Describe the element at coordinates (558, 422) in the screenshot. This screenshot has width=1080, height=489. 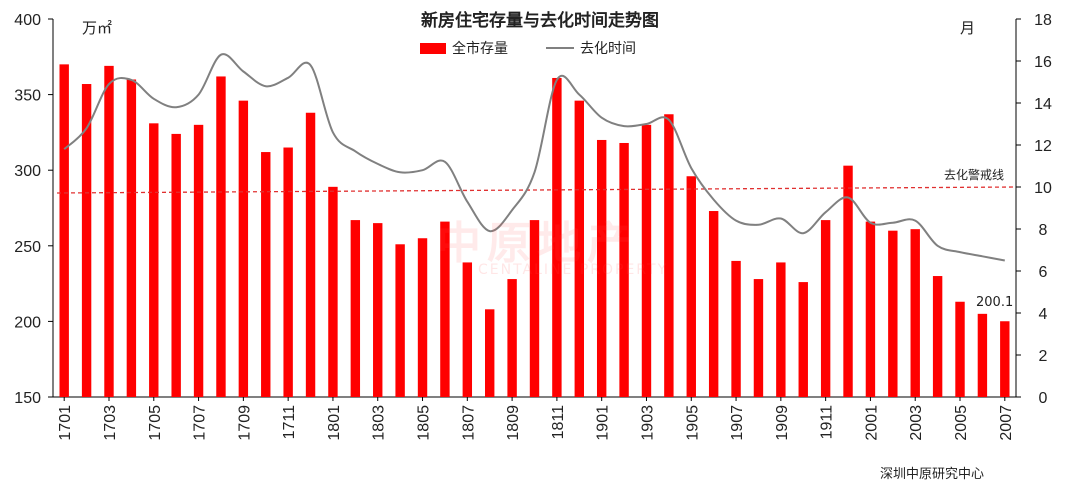
I see `x-tick-label: 1811` at that location.